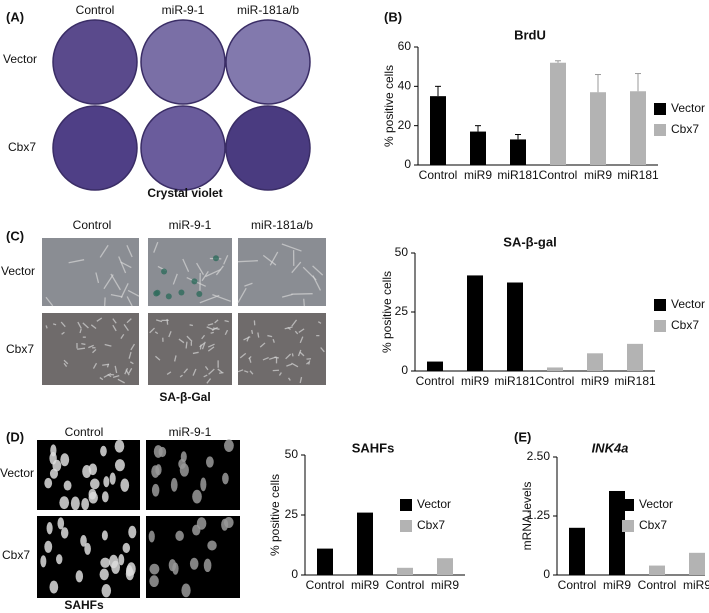  I want to click on y-tick-label: 50, so click(292, 454).